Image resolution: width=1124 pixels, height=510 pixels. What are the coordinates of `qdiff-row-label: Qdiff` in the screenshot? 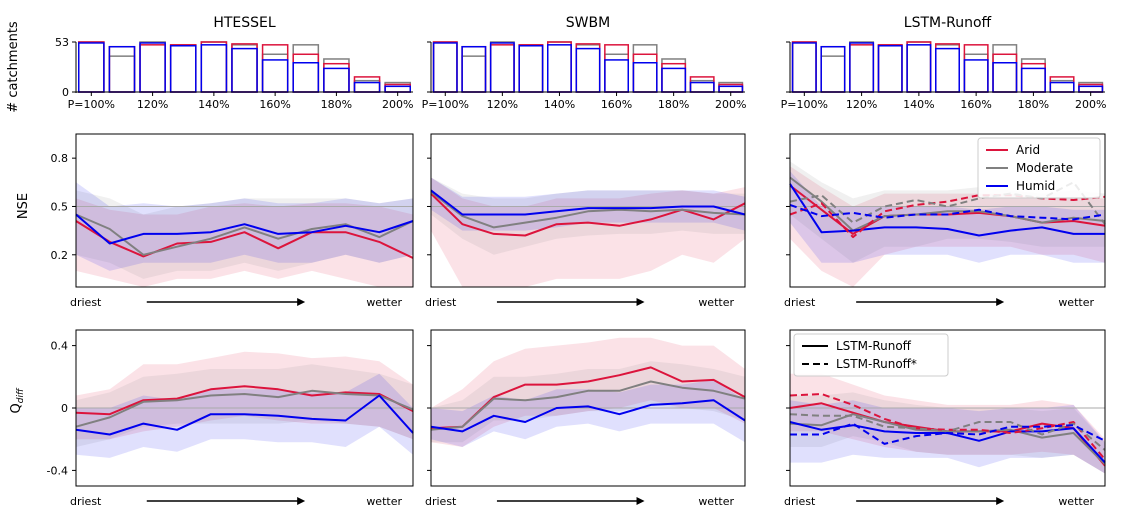 It's located at (17, 400).